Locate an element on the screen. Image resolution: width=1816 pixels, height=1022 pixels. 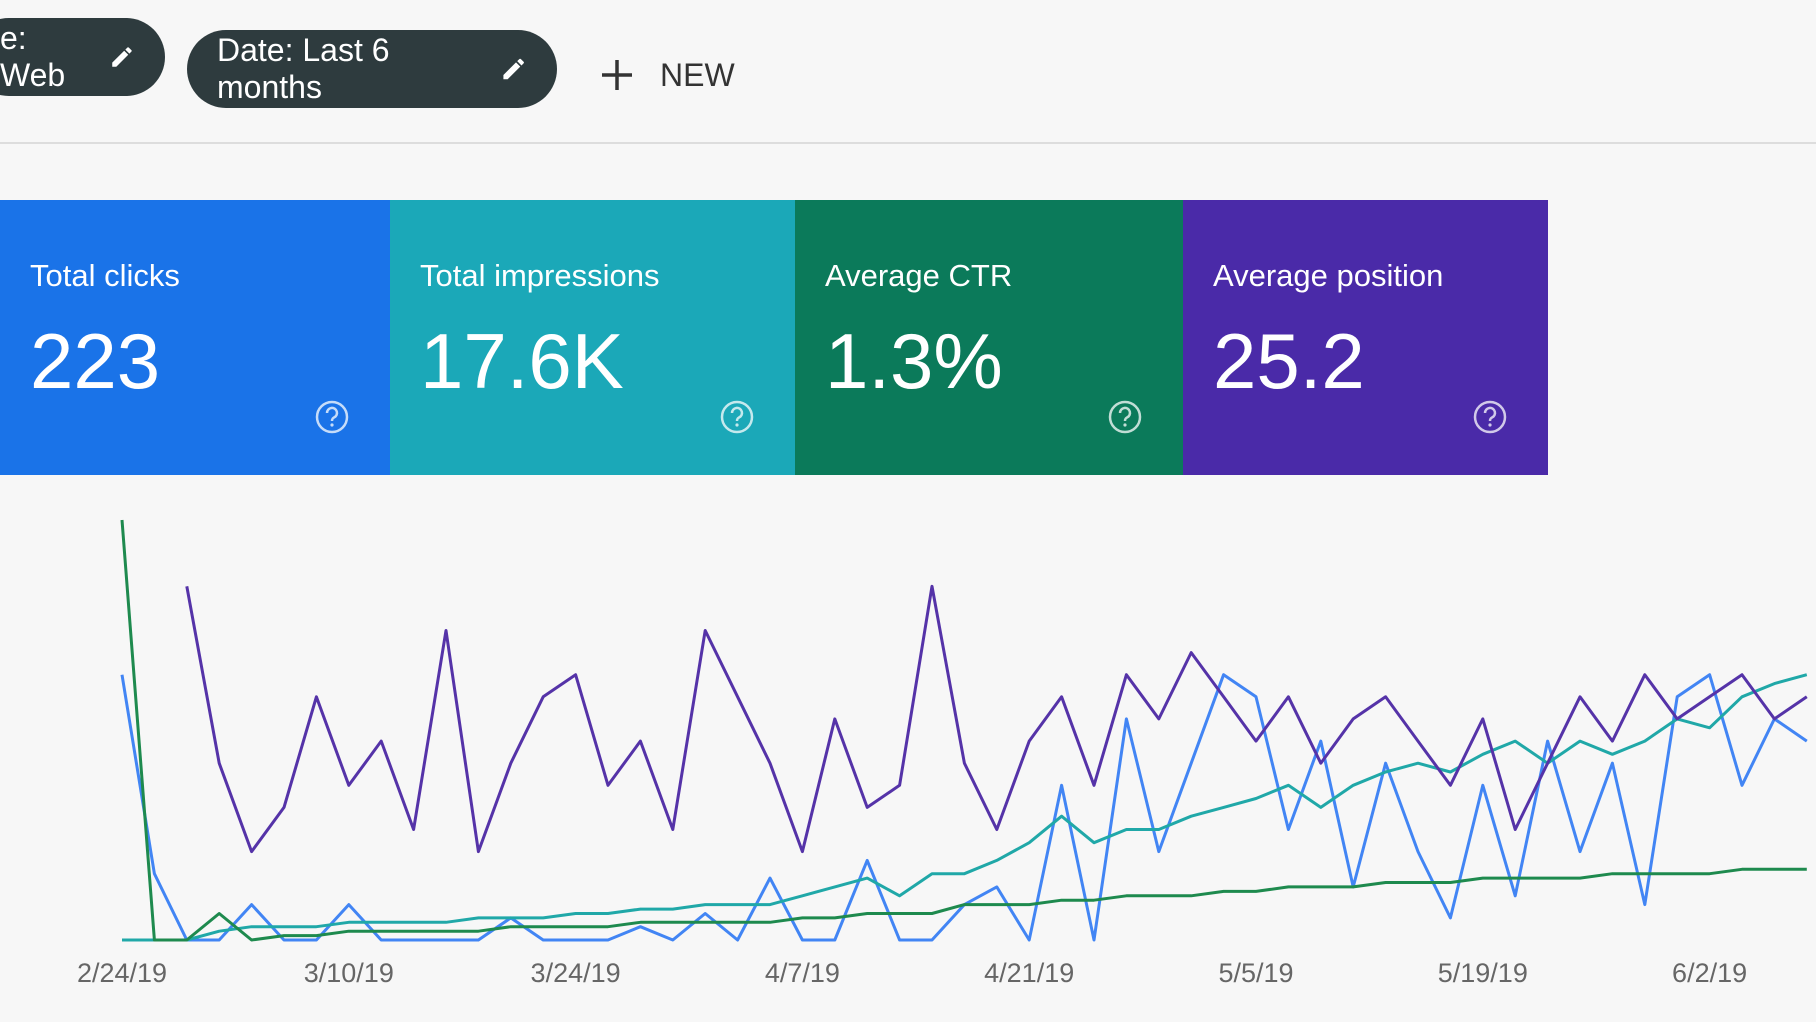
metric-label: Average position is located at coordinates (1328, 275).